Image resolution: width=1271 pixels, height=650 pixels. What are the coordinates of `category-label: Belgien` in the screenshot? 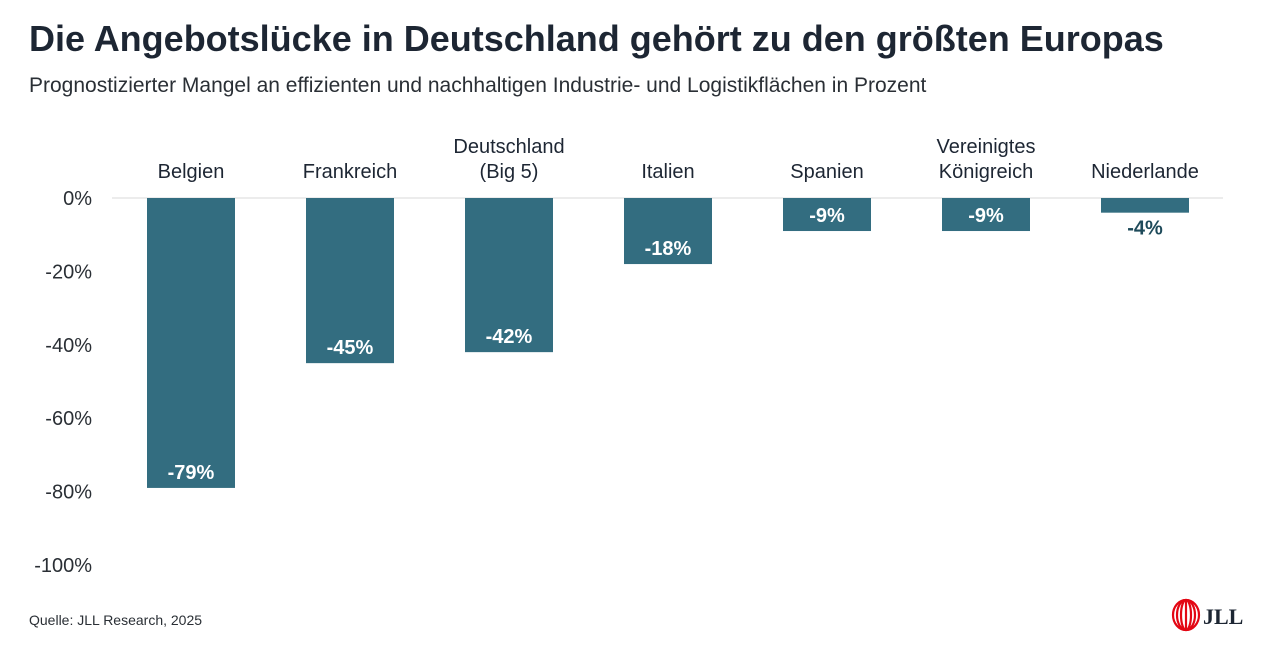 It's located at (191, 172).